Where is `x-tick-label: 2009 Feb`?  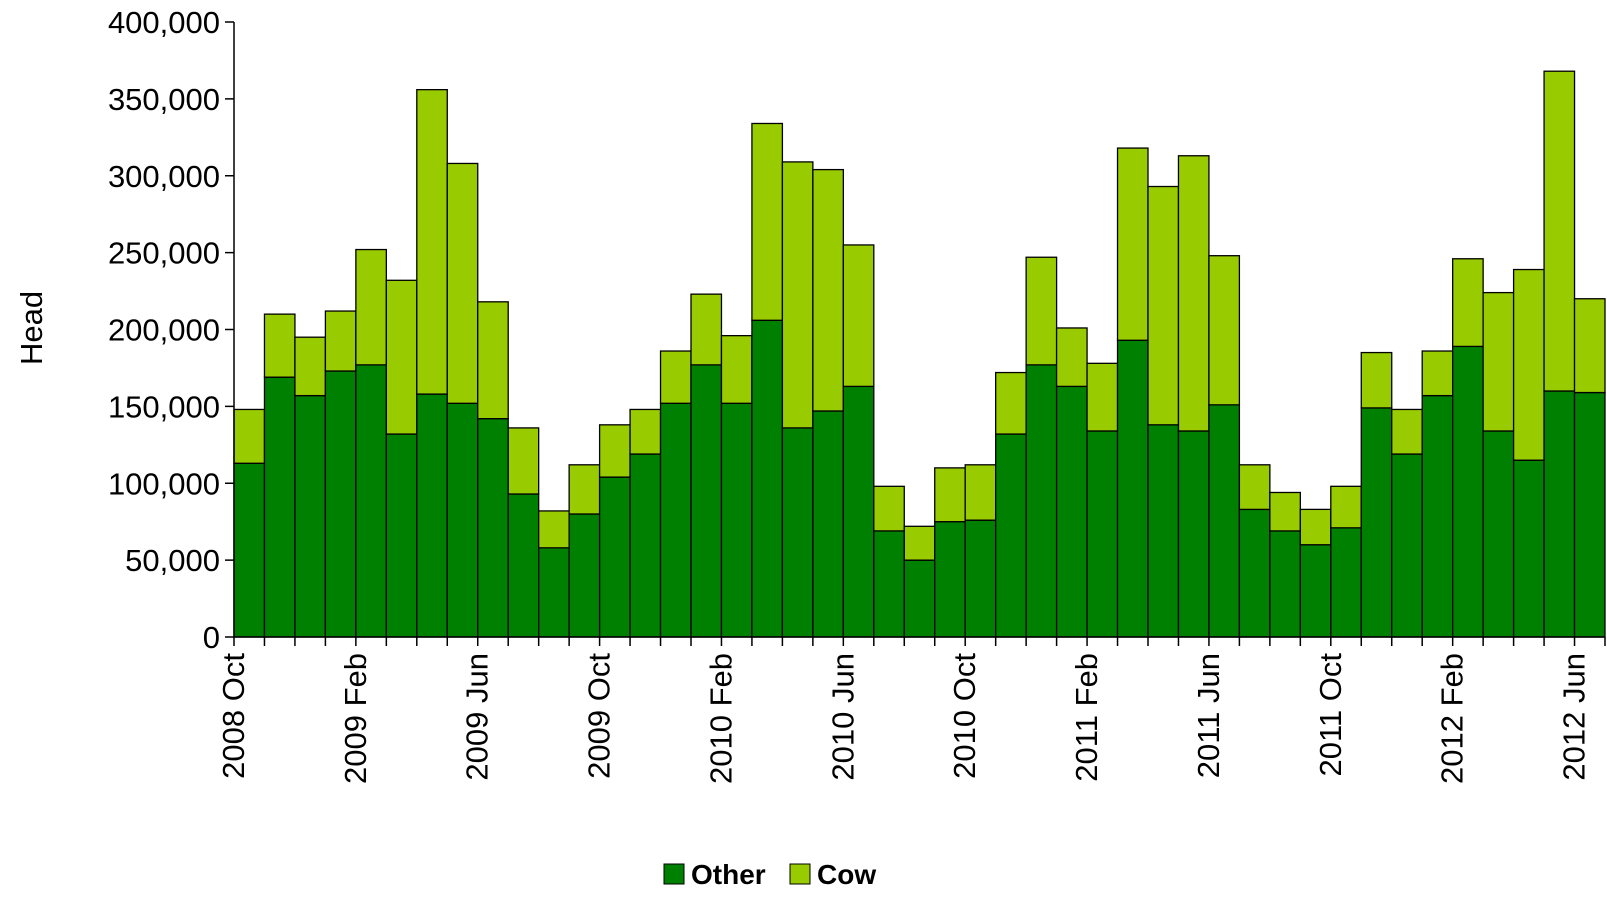
x-tick-label: 2009 Feb is located at coordinates (355, 718).